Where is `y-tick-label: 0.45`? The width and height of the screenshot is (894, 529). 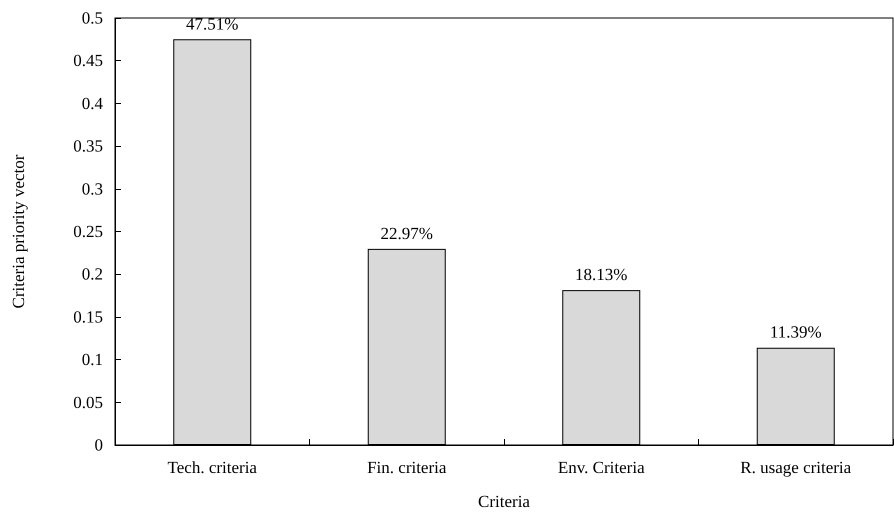
y-tick-label: 0.45 is located at coordinates (88, 60).